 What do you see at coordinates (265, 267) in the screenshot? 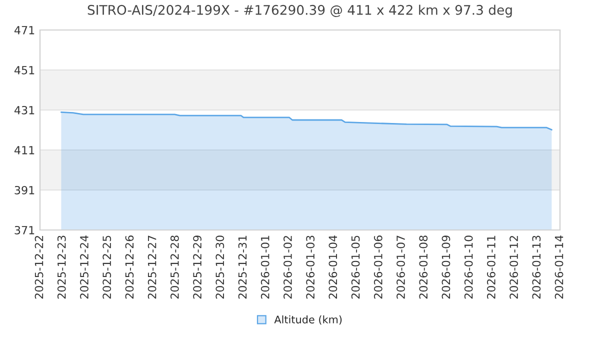
I see `x-tick-label: 2026-01-01` at bounding box center [265, 267].